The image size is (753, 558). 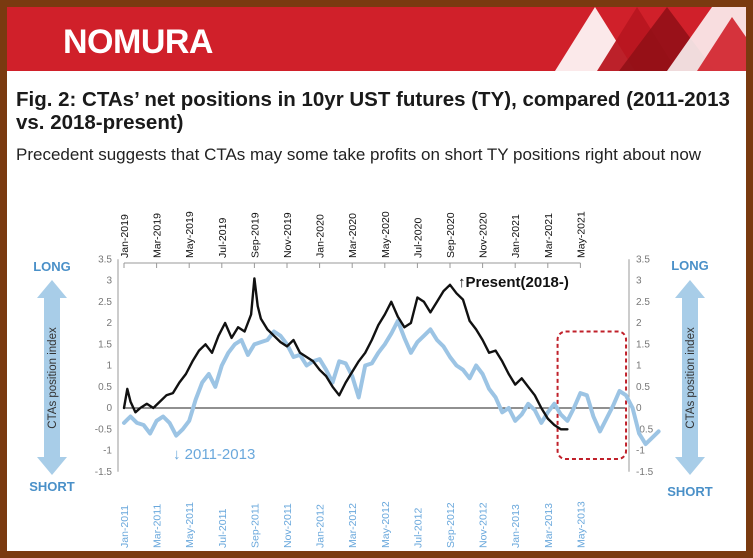 What do you see at coordinates (190, 525) in the screenshot?
I see `bottom-x-tick-label: May-2011` at bounding box center [190, 525].